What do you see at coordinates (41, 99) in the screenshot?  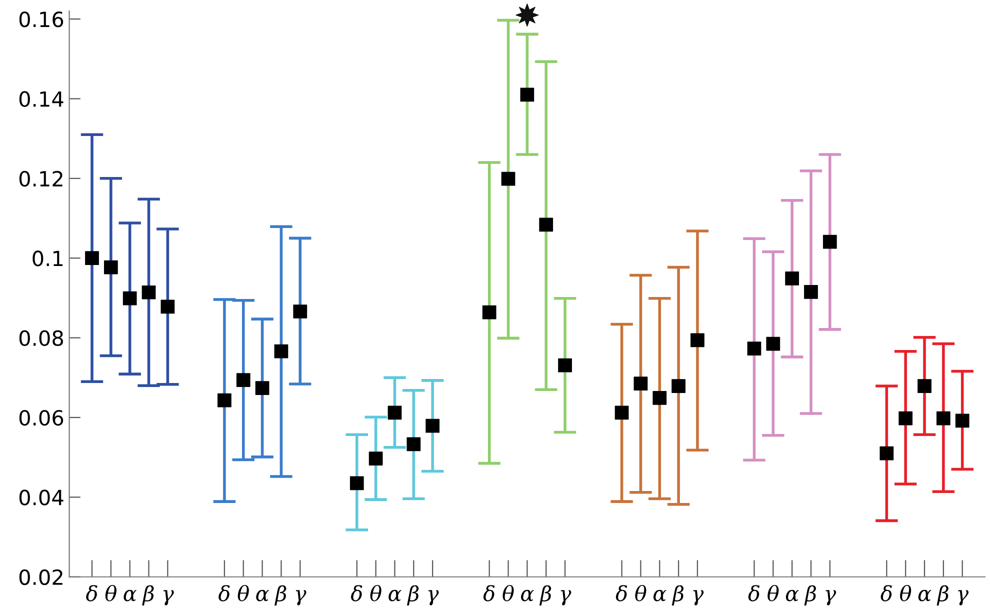 I see `y-tick-label: 0.14` at bounding box center [41, 99].